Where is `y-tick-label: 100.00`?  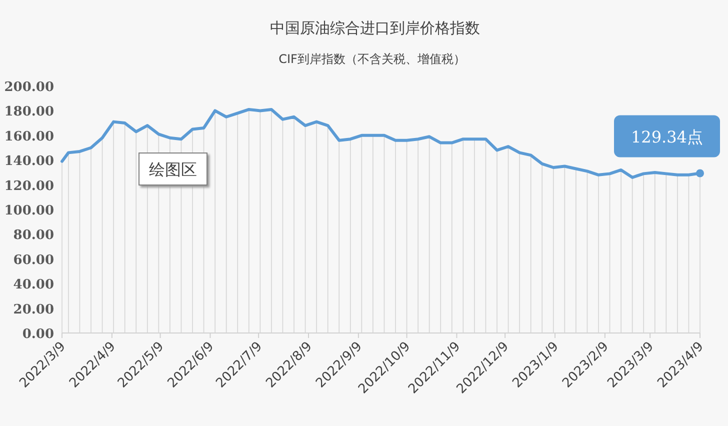 y-tick-label: 100.00 is located at coordinates (29, 211).